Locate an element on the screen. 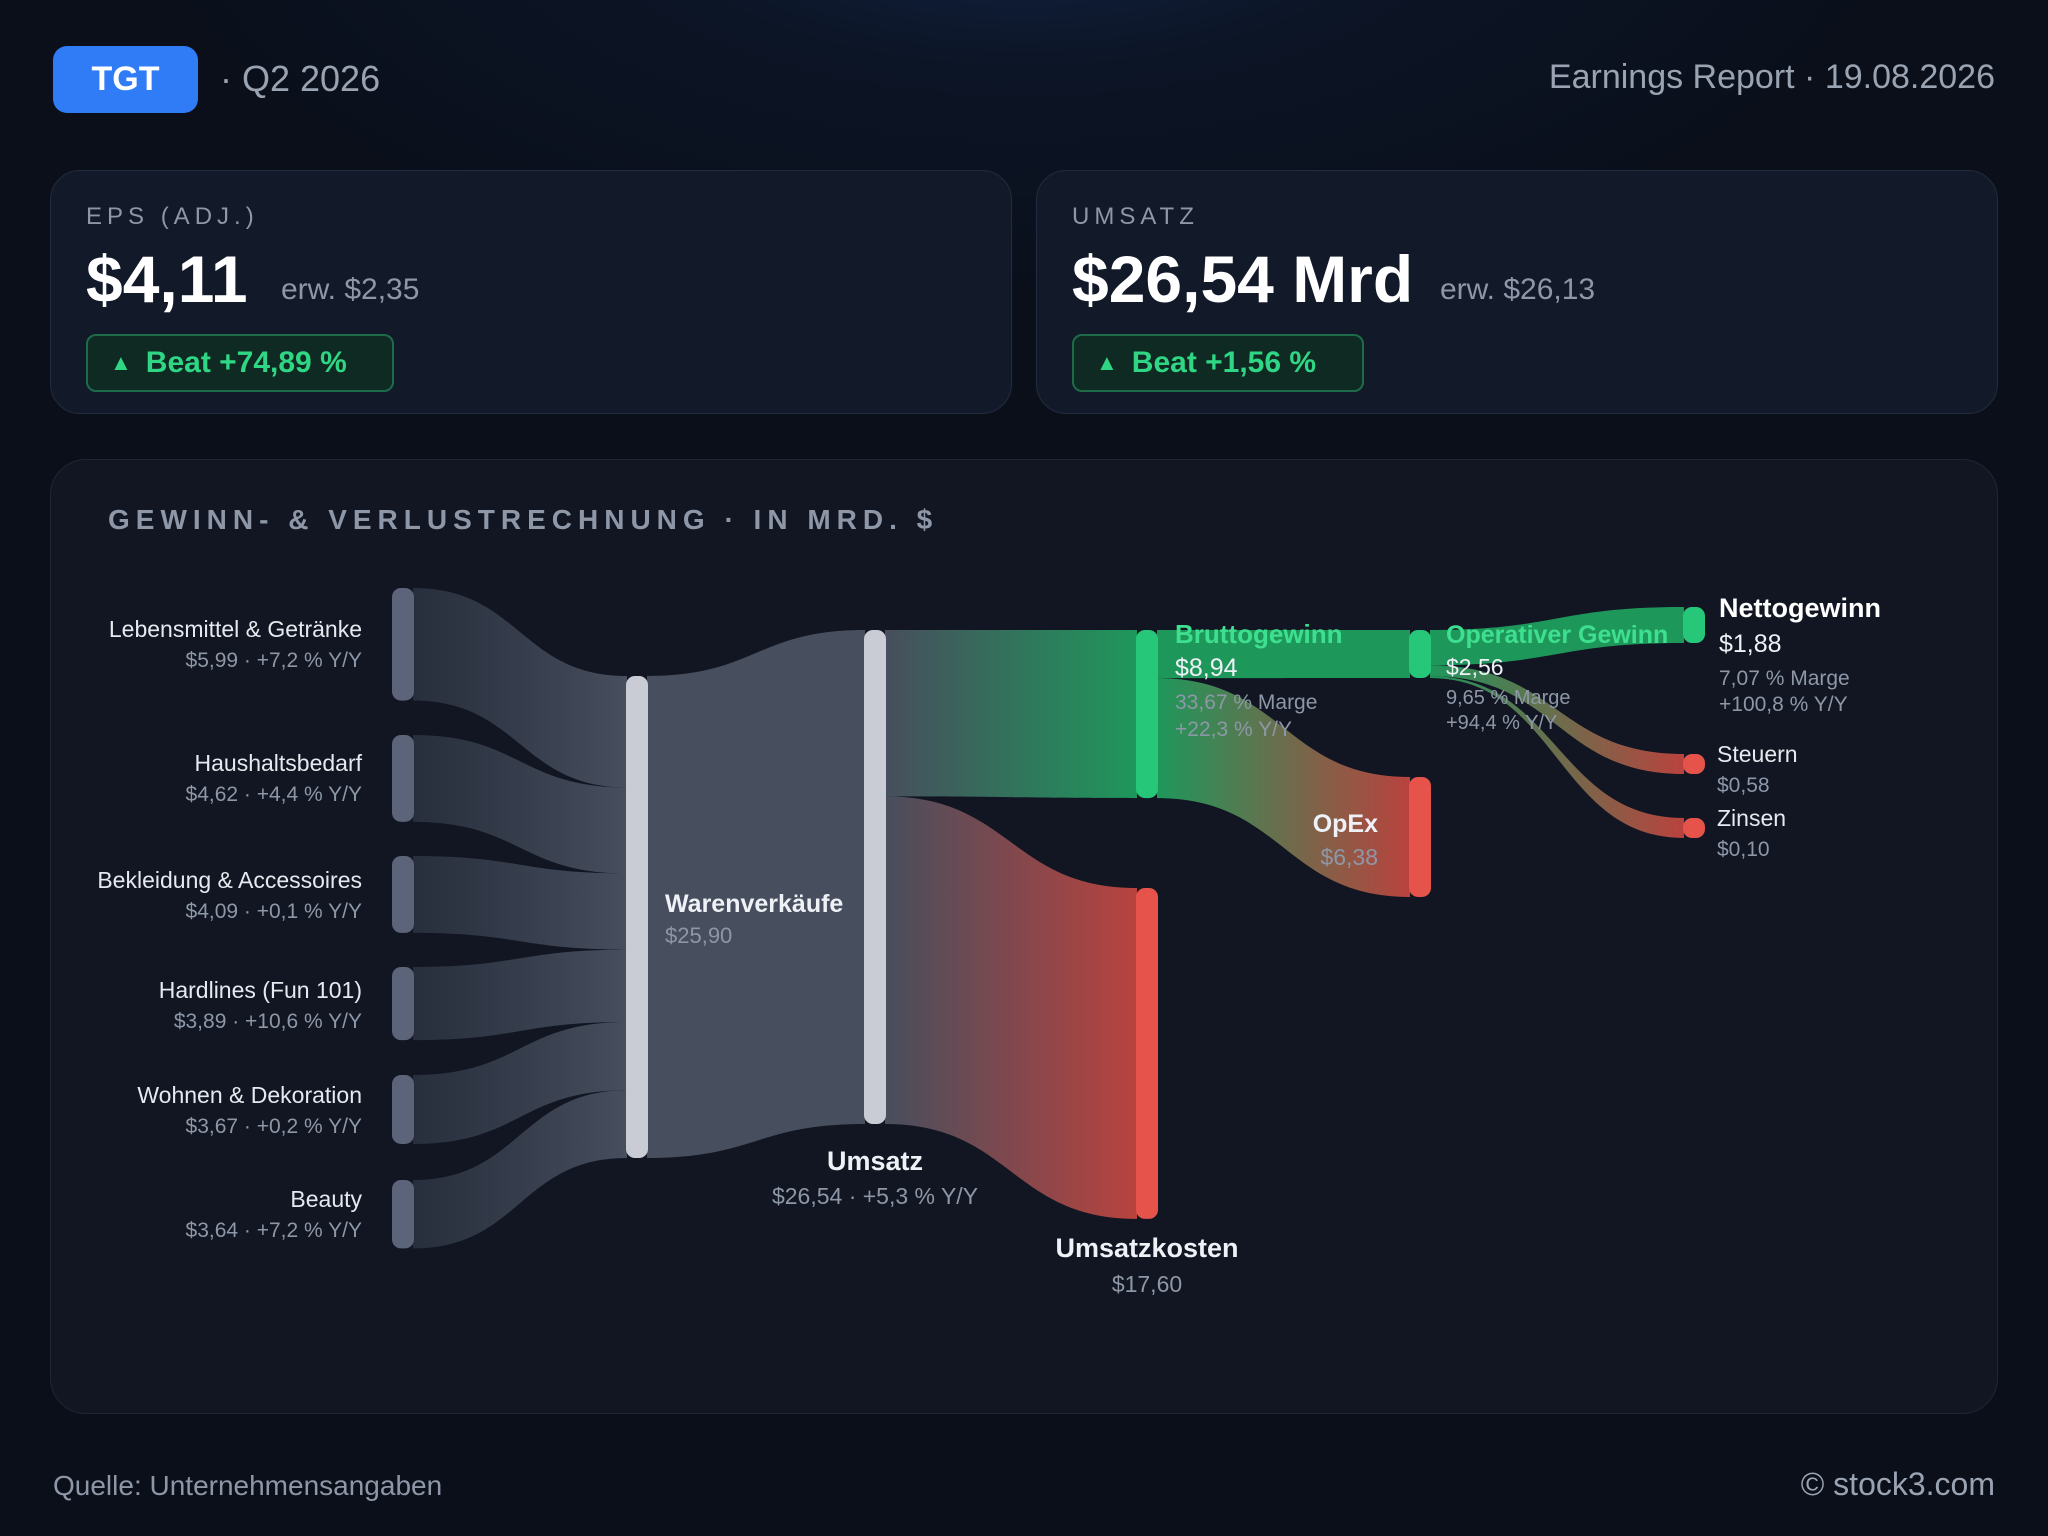 This screenshot has height=1536, width=2048. revenue-label: UMSATZ is located at coordinates (1135, 216).